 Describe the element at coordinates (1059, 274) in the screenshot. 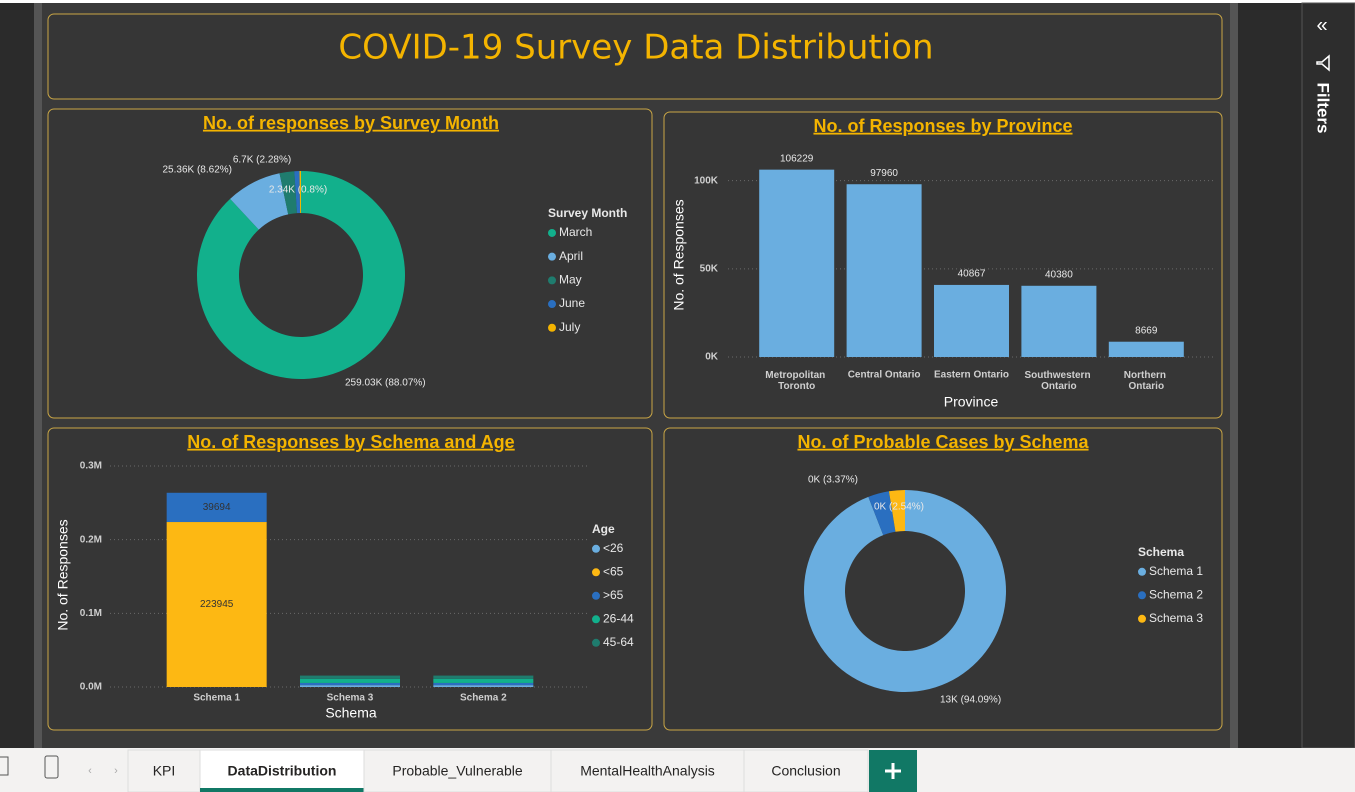

I see `data-label: 40380` at that location.